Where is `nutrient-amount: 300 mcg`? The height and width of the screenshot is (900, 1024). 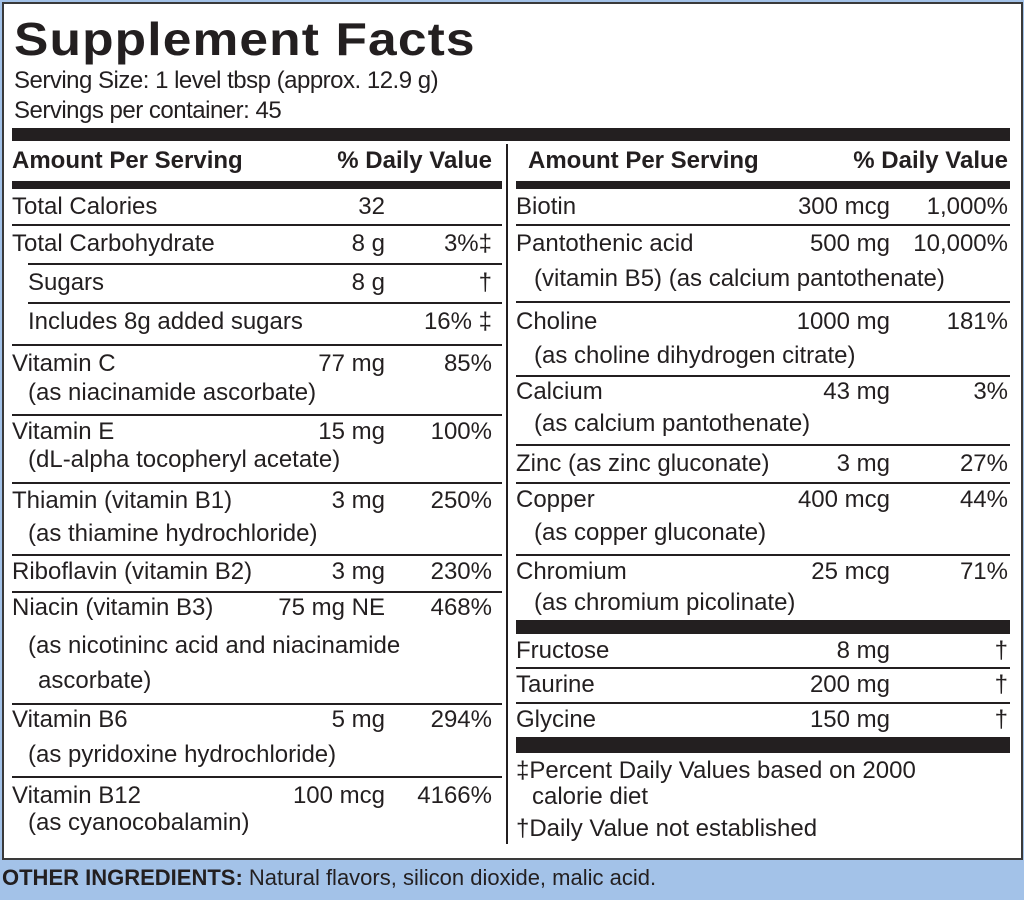 nutrient-amount: 300 mcg is located at coordinates (843, 206).